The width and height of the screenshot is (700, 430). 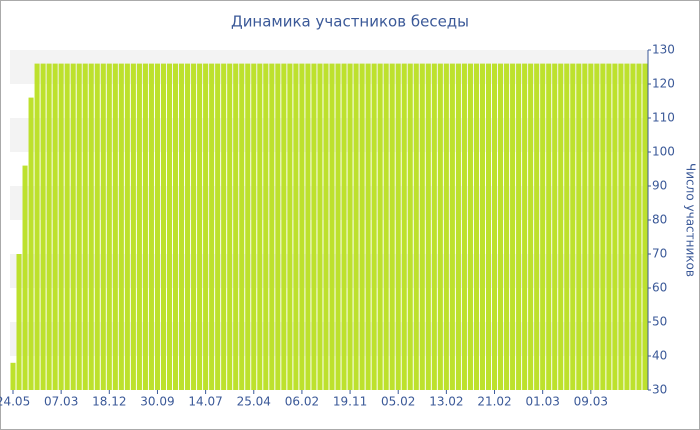 I want to click on chart-title: Динамика участников беседы, so click(x=350, y=22).